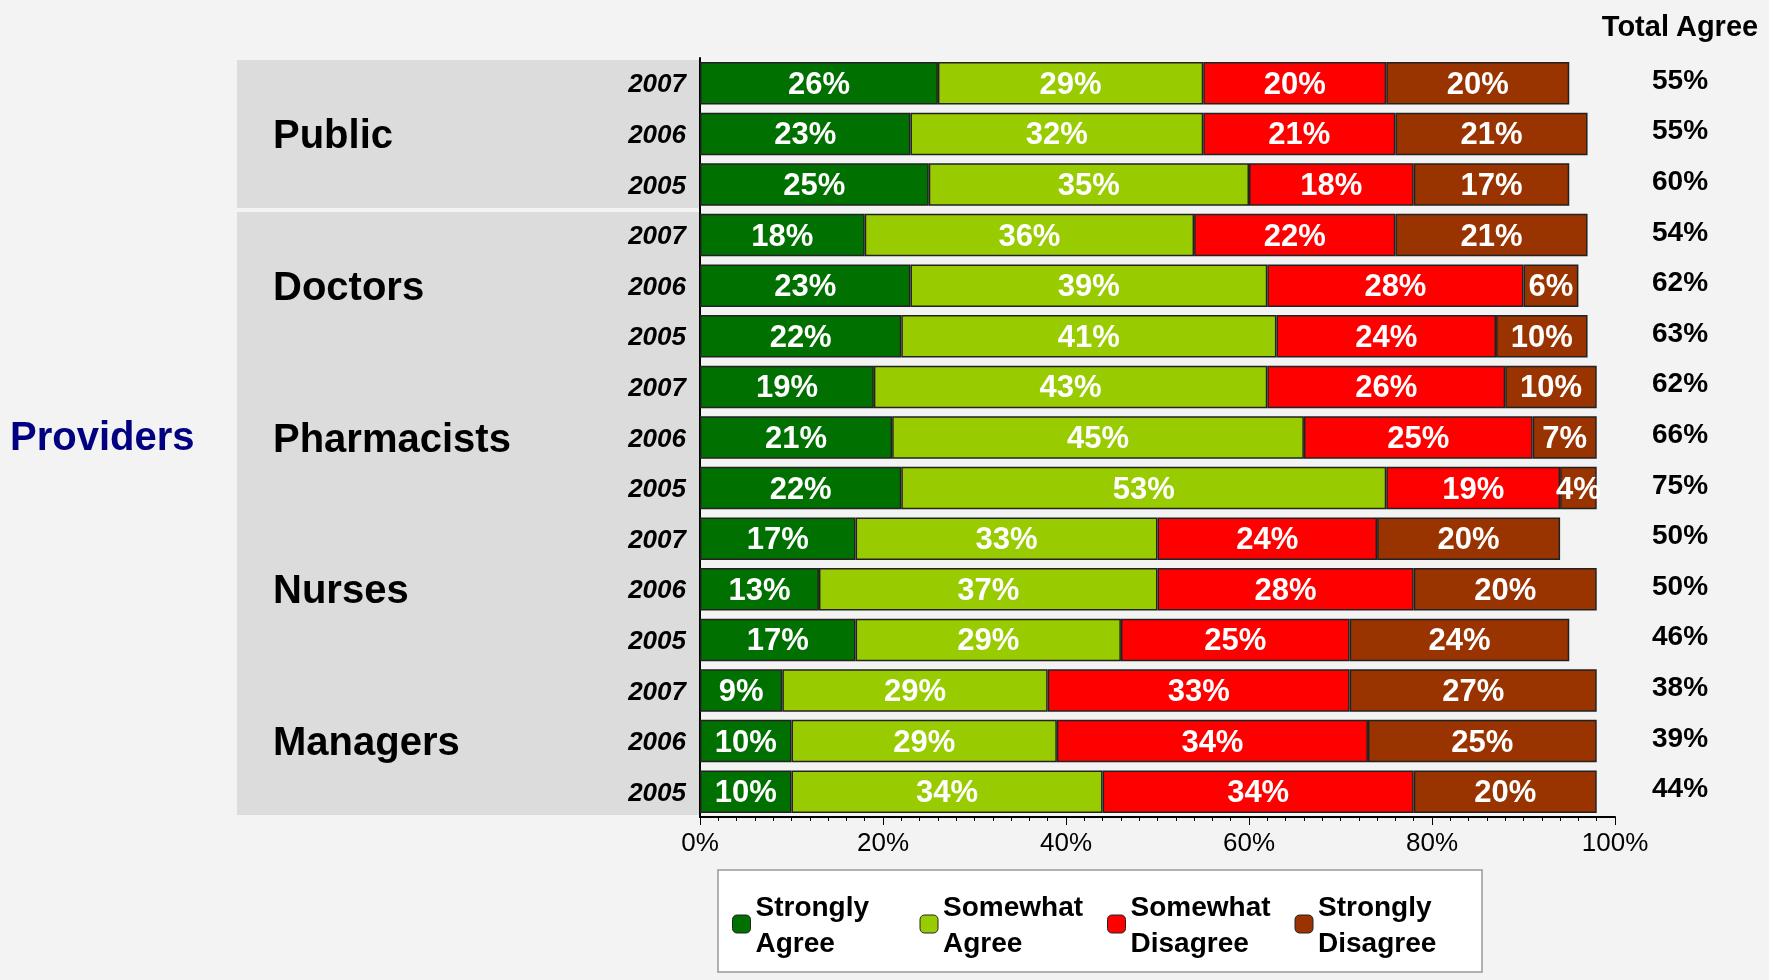  What do you see at coordinates (1680, 231) in the screenshot?
I see `text: 54%` at bounding box center [1680, 231].